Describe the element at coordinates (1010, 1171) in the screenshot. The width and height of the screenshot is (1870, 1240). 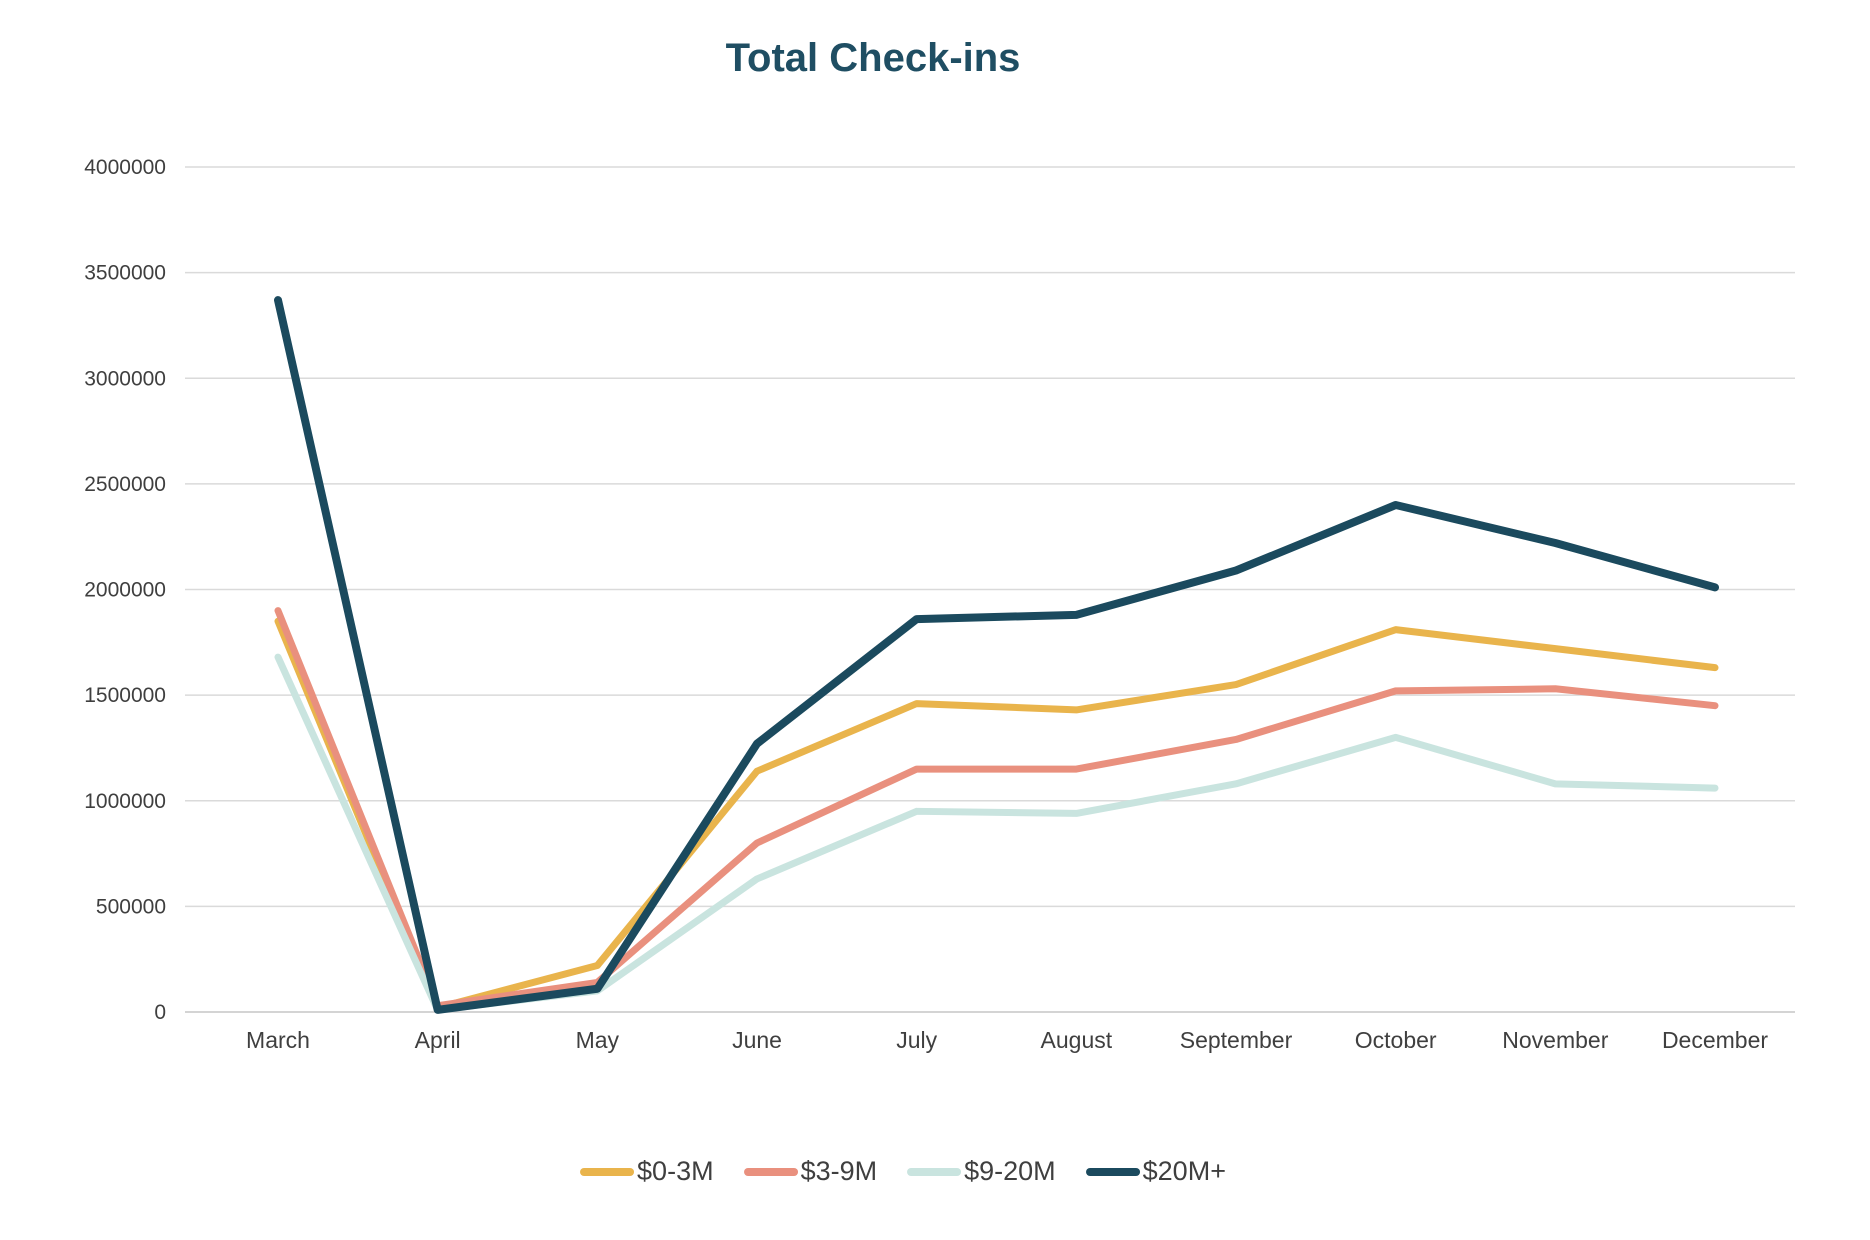
I see `legend-label: $9-20M` at that location.